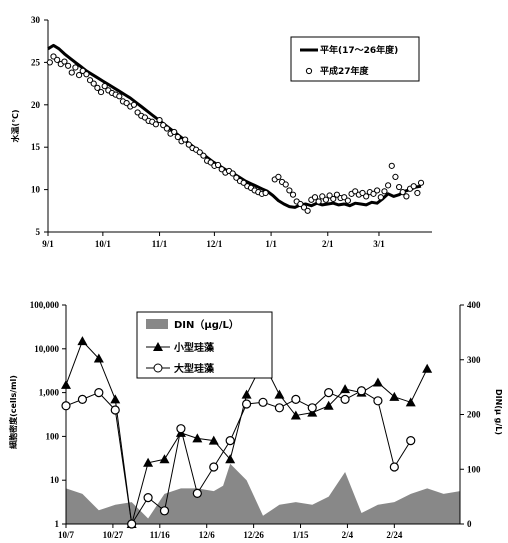 This screenshot has height=543, width=508. What do you see at coordinates (359, 50) in the screenshot?
I see `legend-label: 平年(17～26年度)` at bounding box center [359, 50].